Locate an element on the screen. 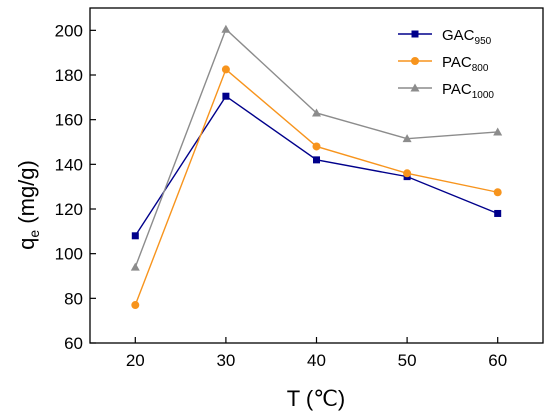  y-axis-title: qe (mg/g) is located at coordinates (28, 205).